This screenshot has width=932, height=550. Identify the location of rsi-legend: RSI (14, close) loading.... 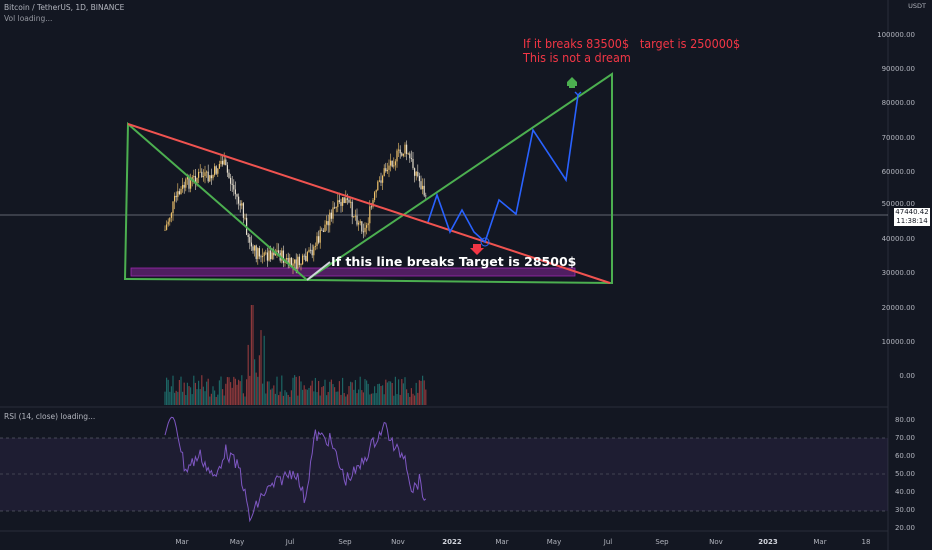
(50, 416).